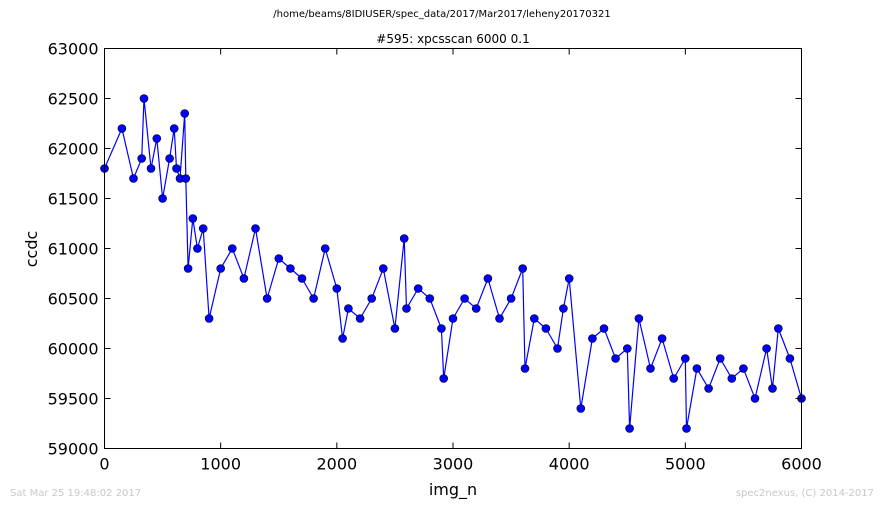 The image size is (884, 509). I want to click on y-tick-label: 62500, so click(73, 99).